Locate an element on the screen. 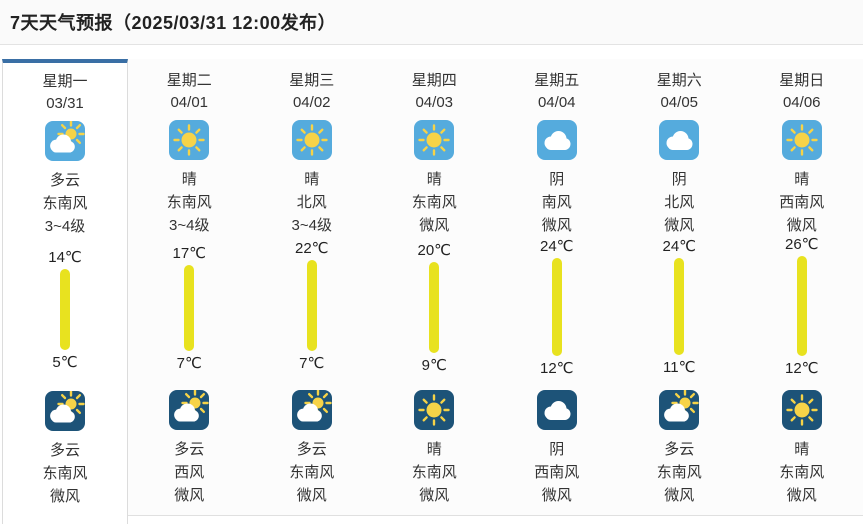  temperature-range-chart: 14℃ 5℃ is located at coordinates (65, 313).